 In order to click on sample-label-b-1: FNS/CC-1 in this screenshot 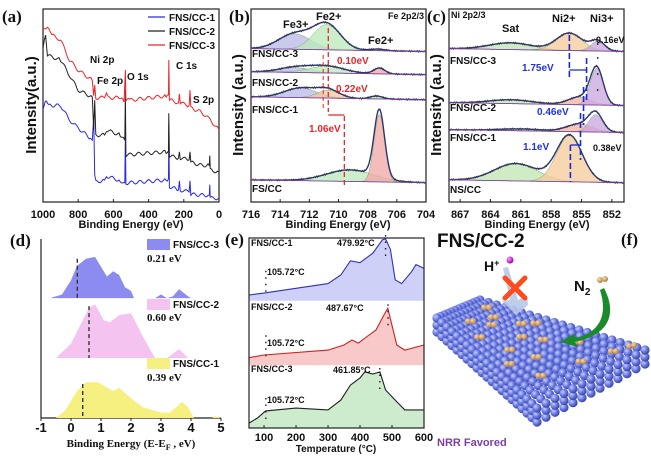, I will do `click(275, 110)`.